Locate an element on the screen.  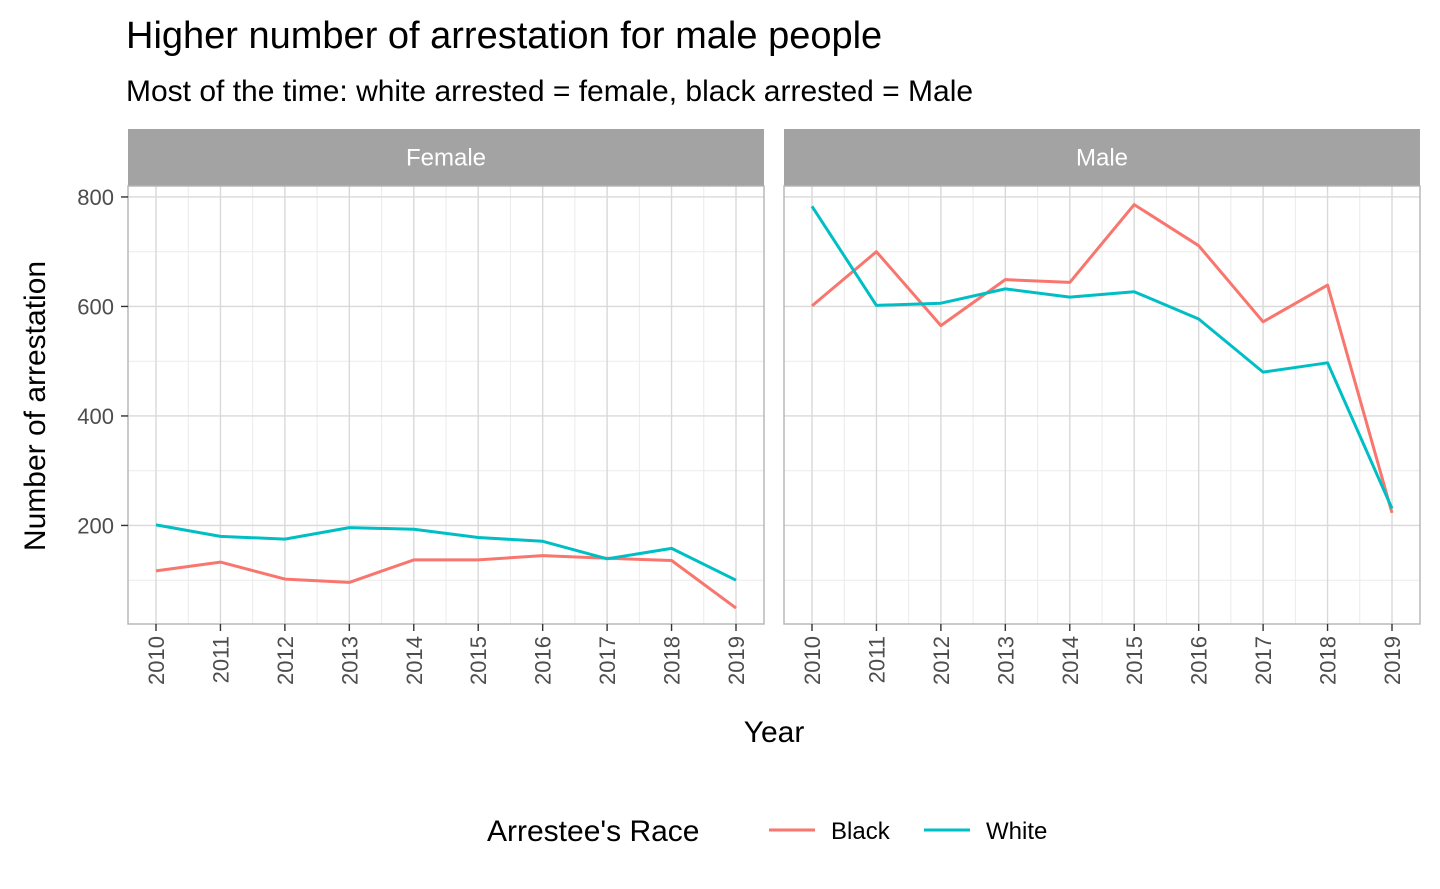
facet-strip-label: Female is located at coordinates (446, 158).